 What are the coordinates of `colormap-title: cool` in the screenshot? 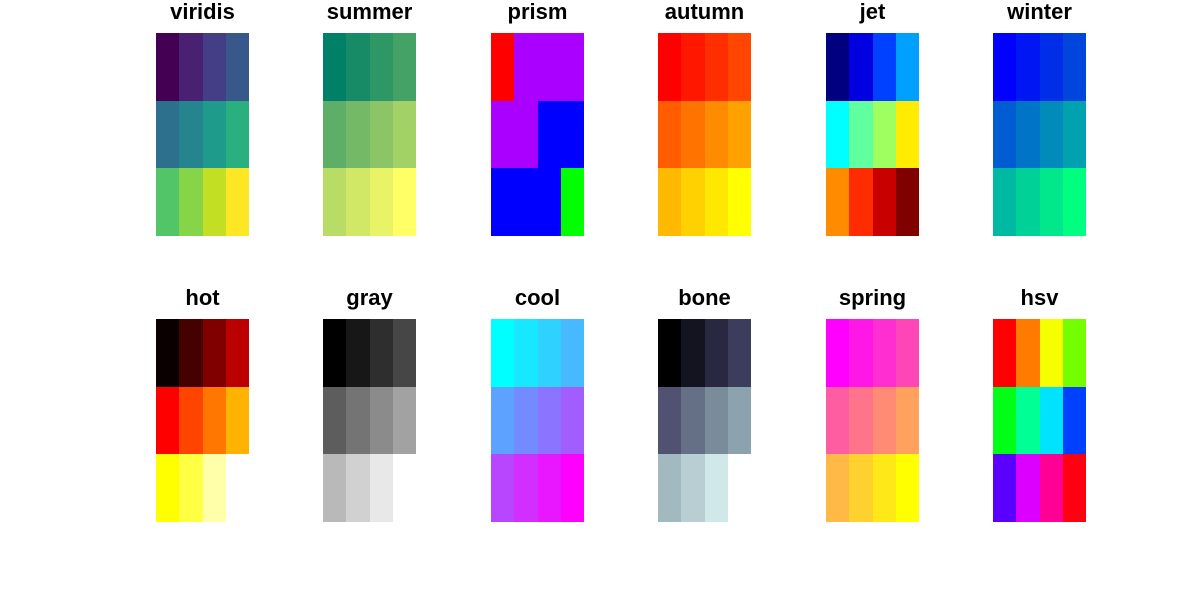 It's located at (537, 297).